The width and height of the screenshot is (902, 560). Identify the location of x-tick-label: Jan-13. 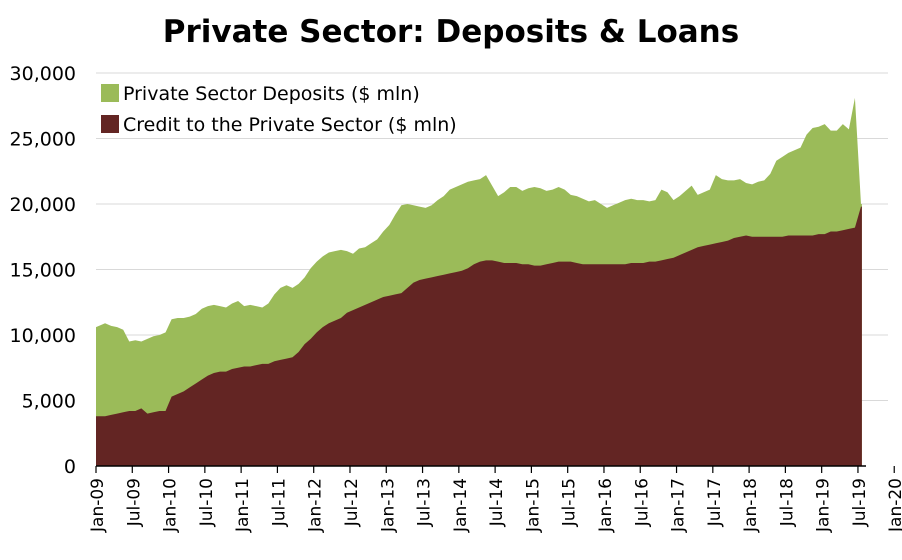
(388, 505).